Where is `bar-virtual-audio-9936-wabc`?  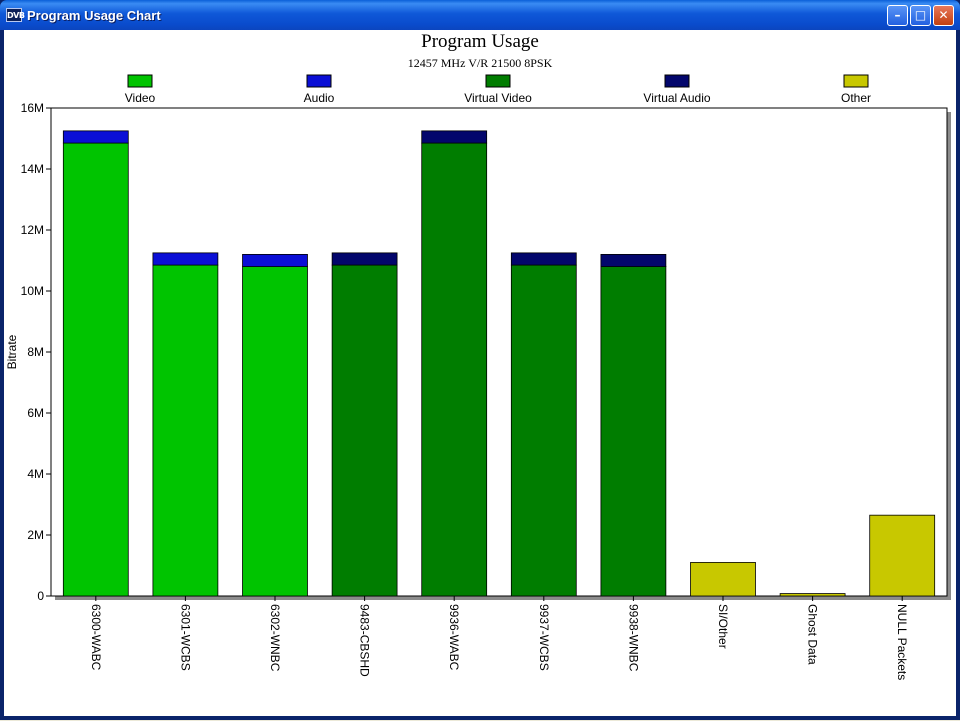 bar-virtual-audio-9936-wabc is located at coordinates (454, 137).